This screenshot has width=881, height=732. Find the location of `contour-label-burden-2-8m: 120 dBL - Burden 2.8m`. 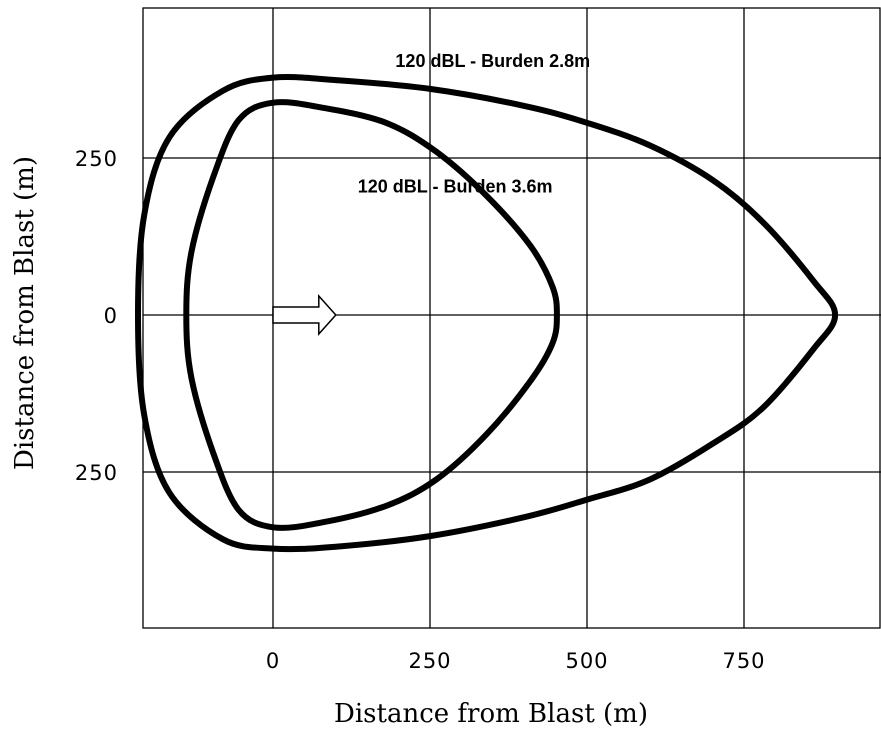

contour-label-burden-2-8m: 120 dBL - Burden 2.8m is located at coordinates (492, 61).